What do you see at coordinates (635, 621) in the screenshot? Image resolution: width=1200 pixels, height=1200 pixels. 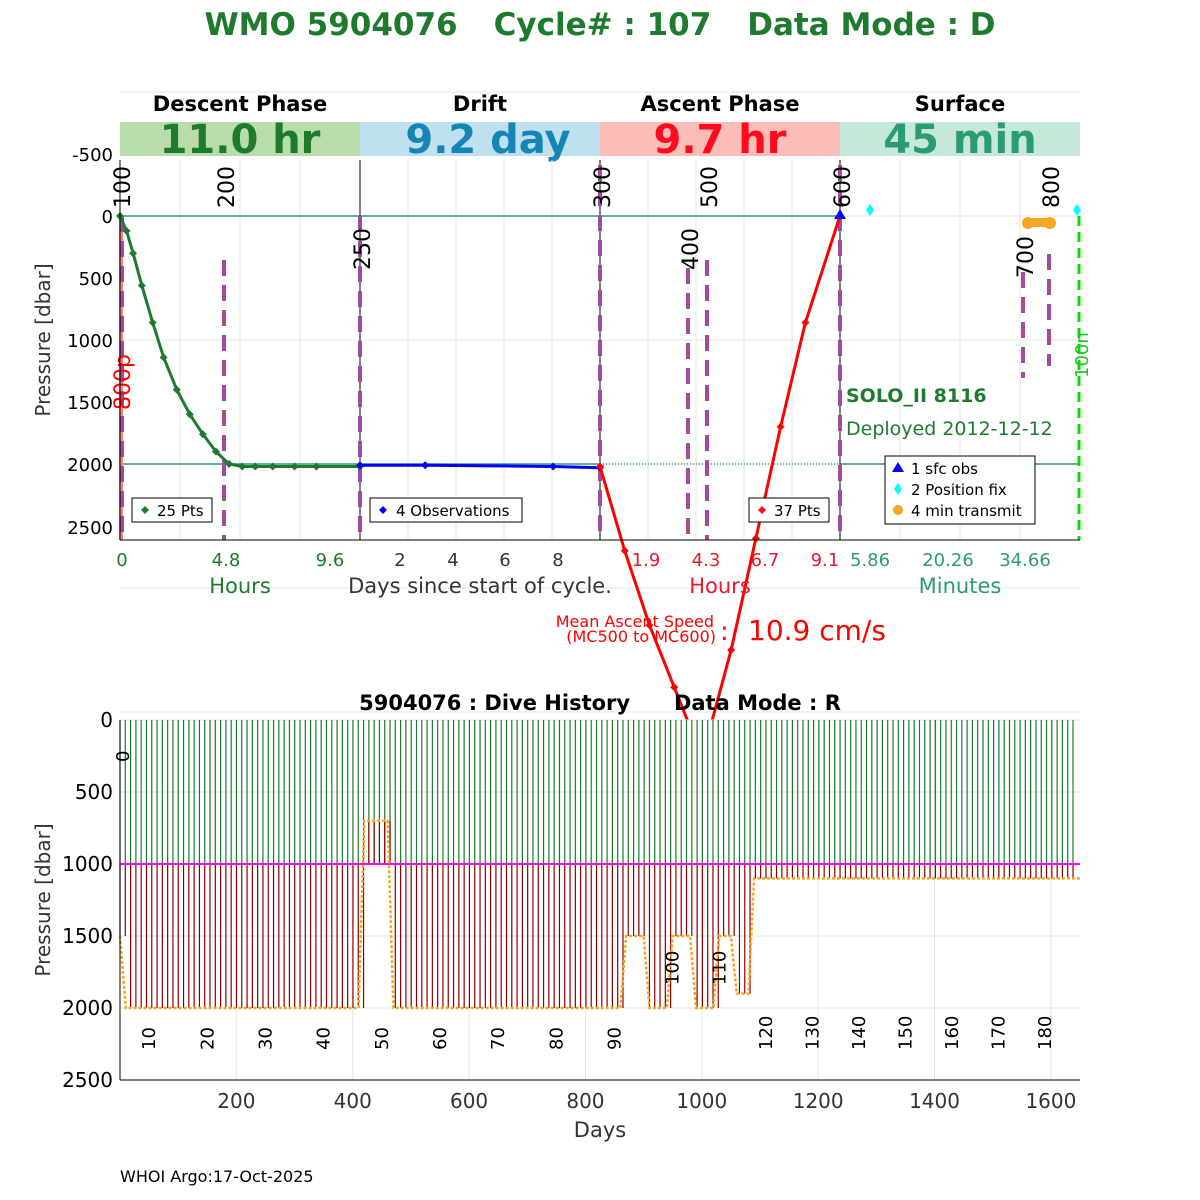 I see `ascent-speed-label-1: Mean Ascent Speed` at bounding box center [635, 621].